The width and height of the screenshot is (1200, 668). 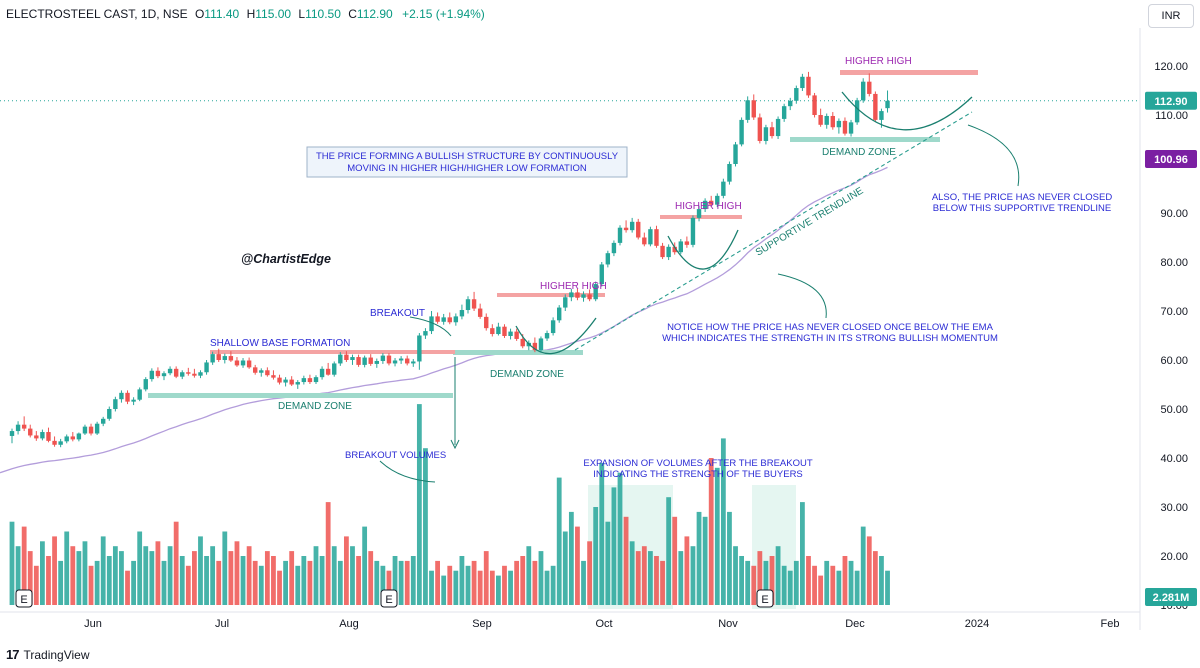 What do you see at coordinates (993, 155) in the screenshot?
I see `trendline-arrow` at bounding box center [993, 155].